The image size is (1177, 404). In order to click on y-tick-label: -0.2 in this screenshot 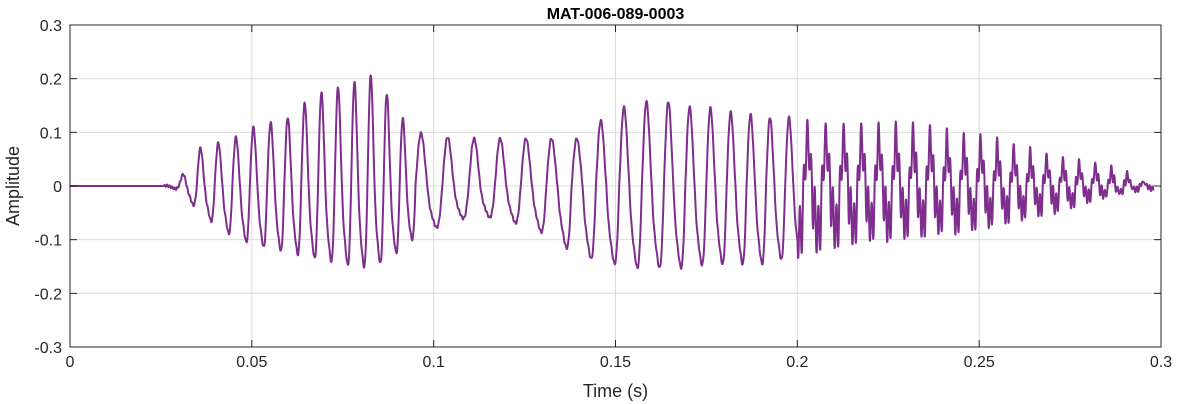, I will do `click(48, 294)`.